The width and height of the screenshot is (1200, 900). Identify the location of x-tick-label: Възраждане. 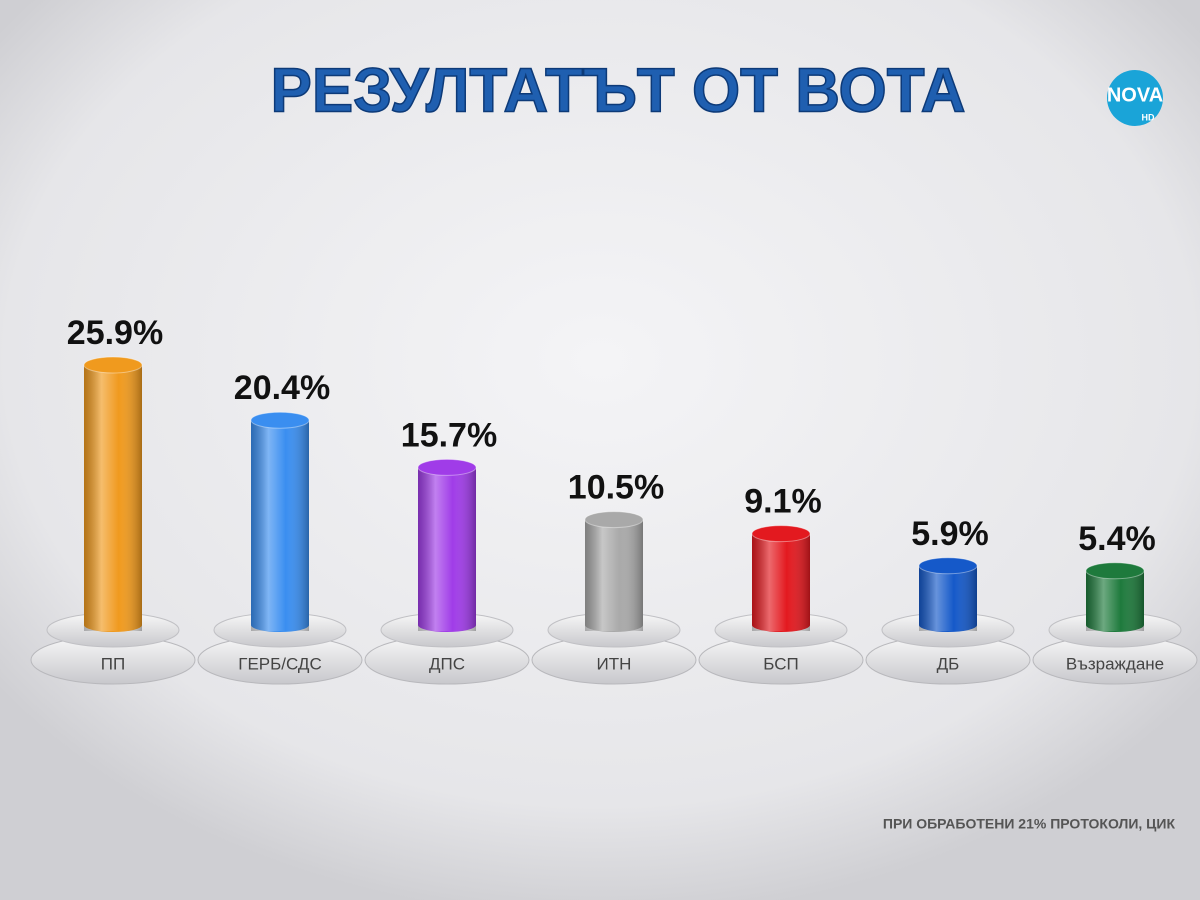
(1115, 663).